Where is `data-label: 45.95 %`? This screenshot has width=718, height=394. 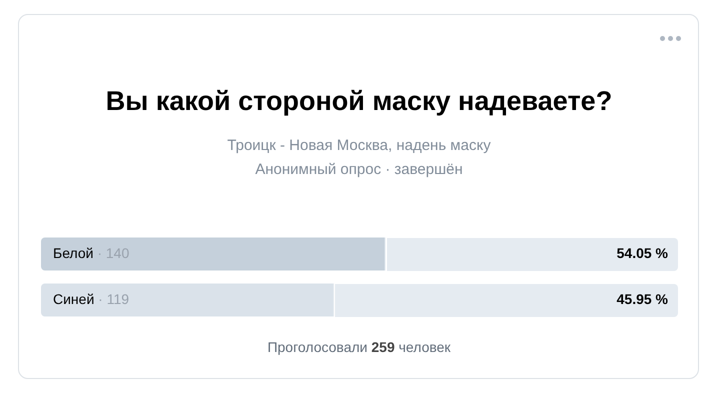 data-label: 45.95 % is located at coordinates (642, 298).